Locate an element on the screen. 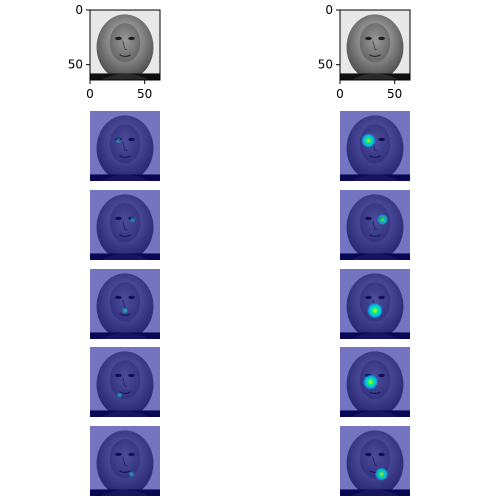 The image size is (500, 500). axes-top-right: 0 50 0 50 is located at coordinates (364, 52).